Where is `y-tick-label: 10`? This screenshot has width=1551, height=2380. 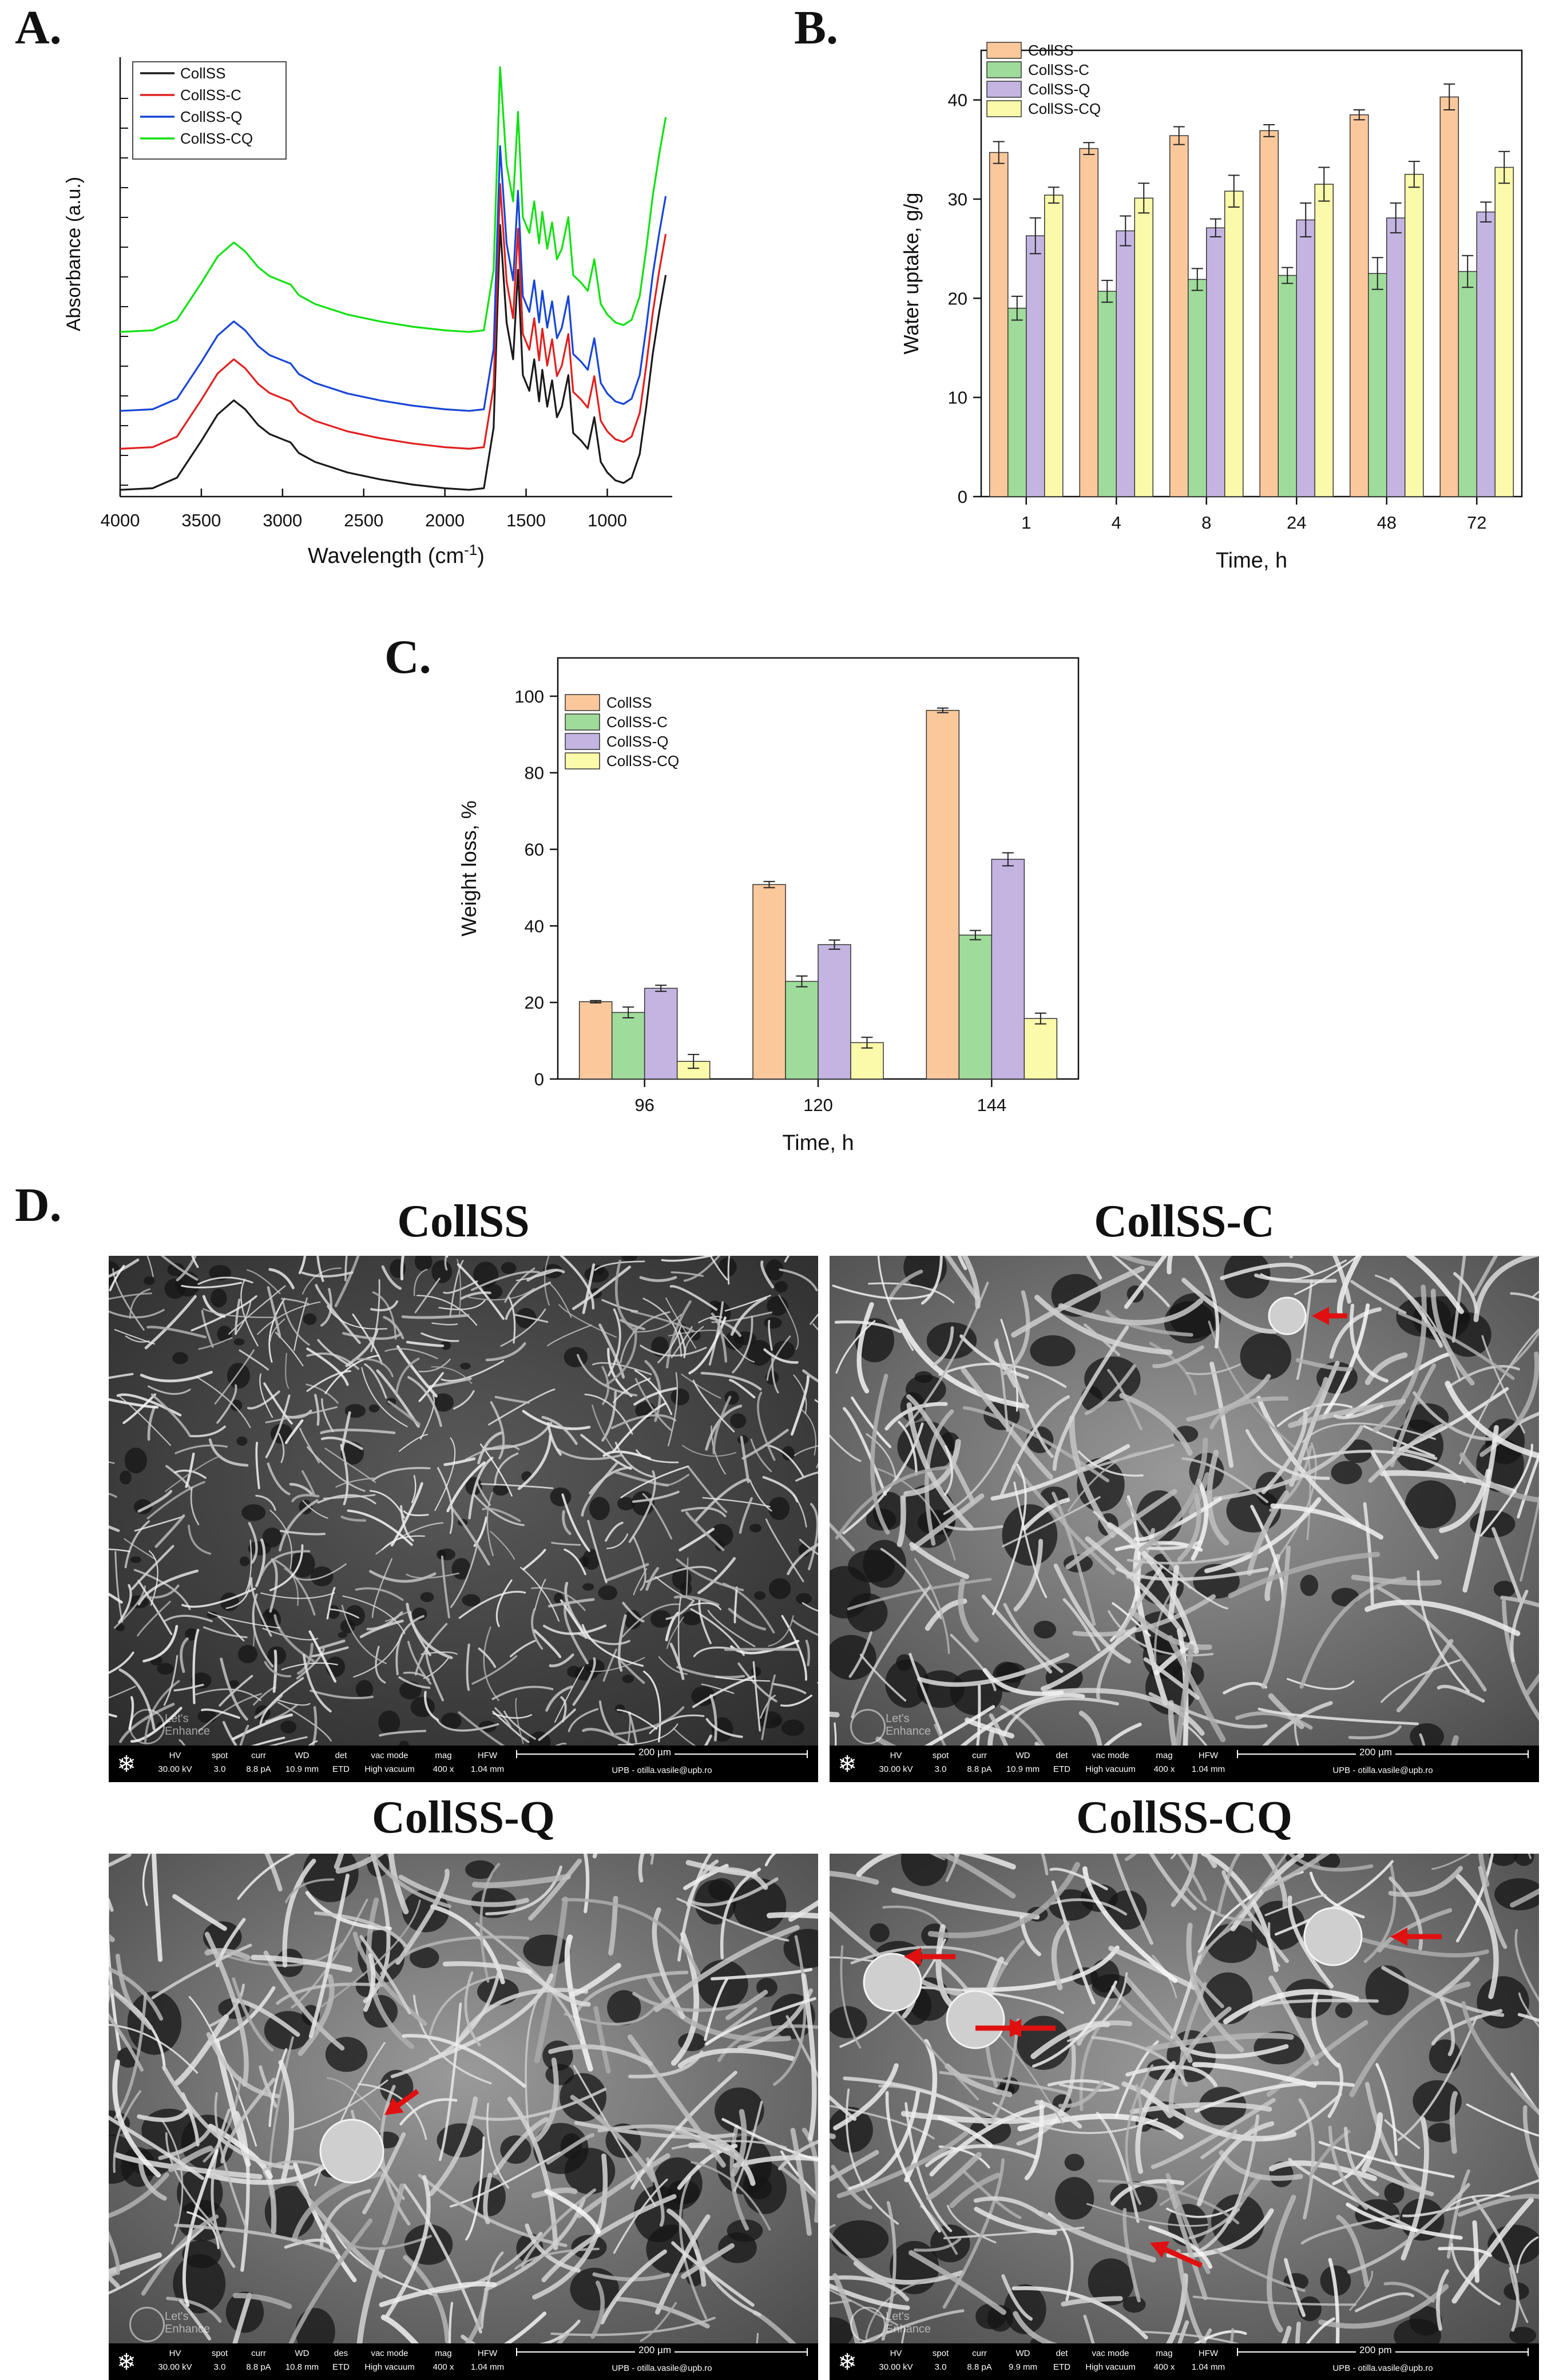
y-tick-label: 10 is located at coordinates (957, 398).